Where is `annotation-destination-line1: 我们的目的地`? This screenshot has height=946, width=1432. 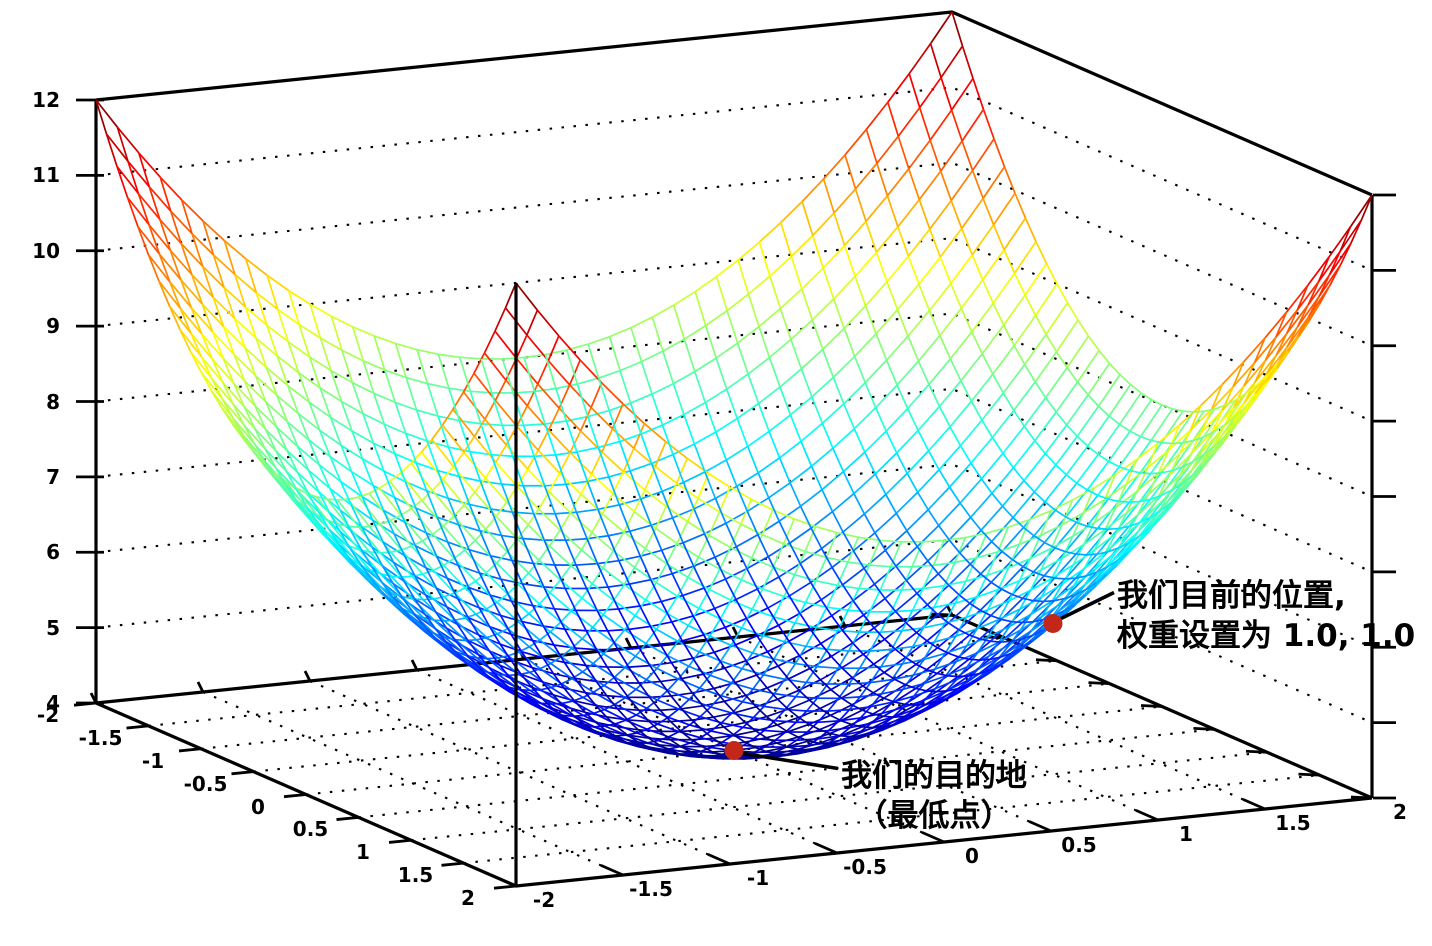 annotation-destination-line1: 我们的目的地 is located at coordinates (934, 775).